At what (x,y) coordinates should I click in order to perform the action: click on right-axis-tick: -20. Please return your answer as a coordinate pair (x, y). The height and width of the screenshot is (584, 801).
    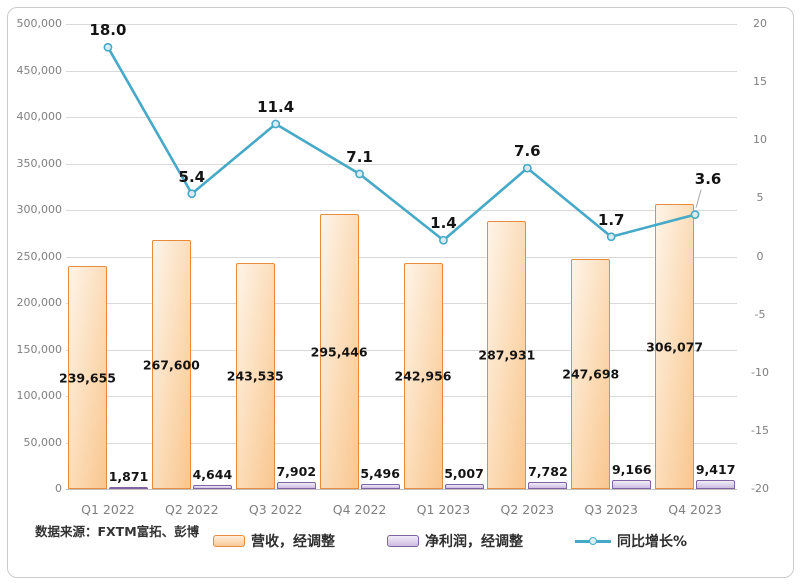
    Looking at the image, I should click on (760, 488).